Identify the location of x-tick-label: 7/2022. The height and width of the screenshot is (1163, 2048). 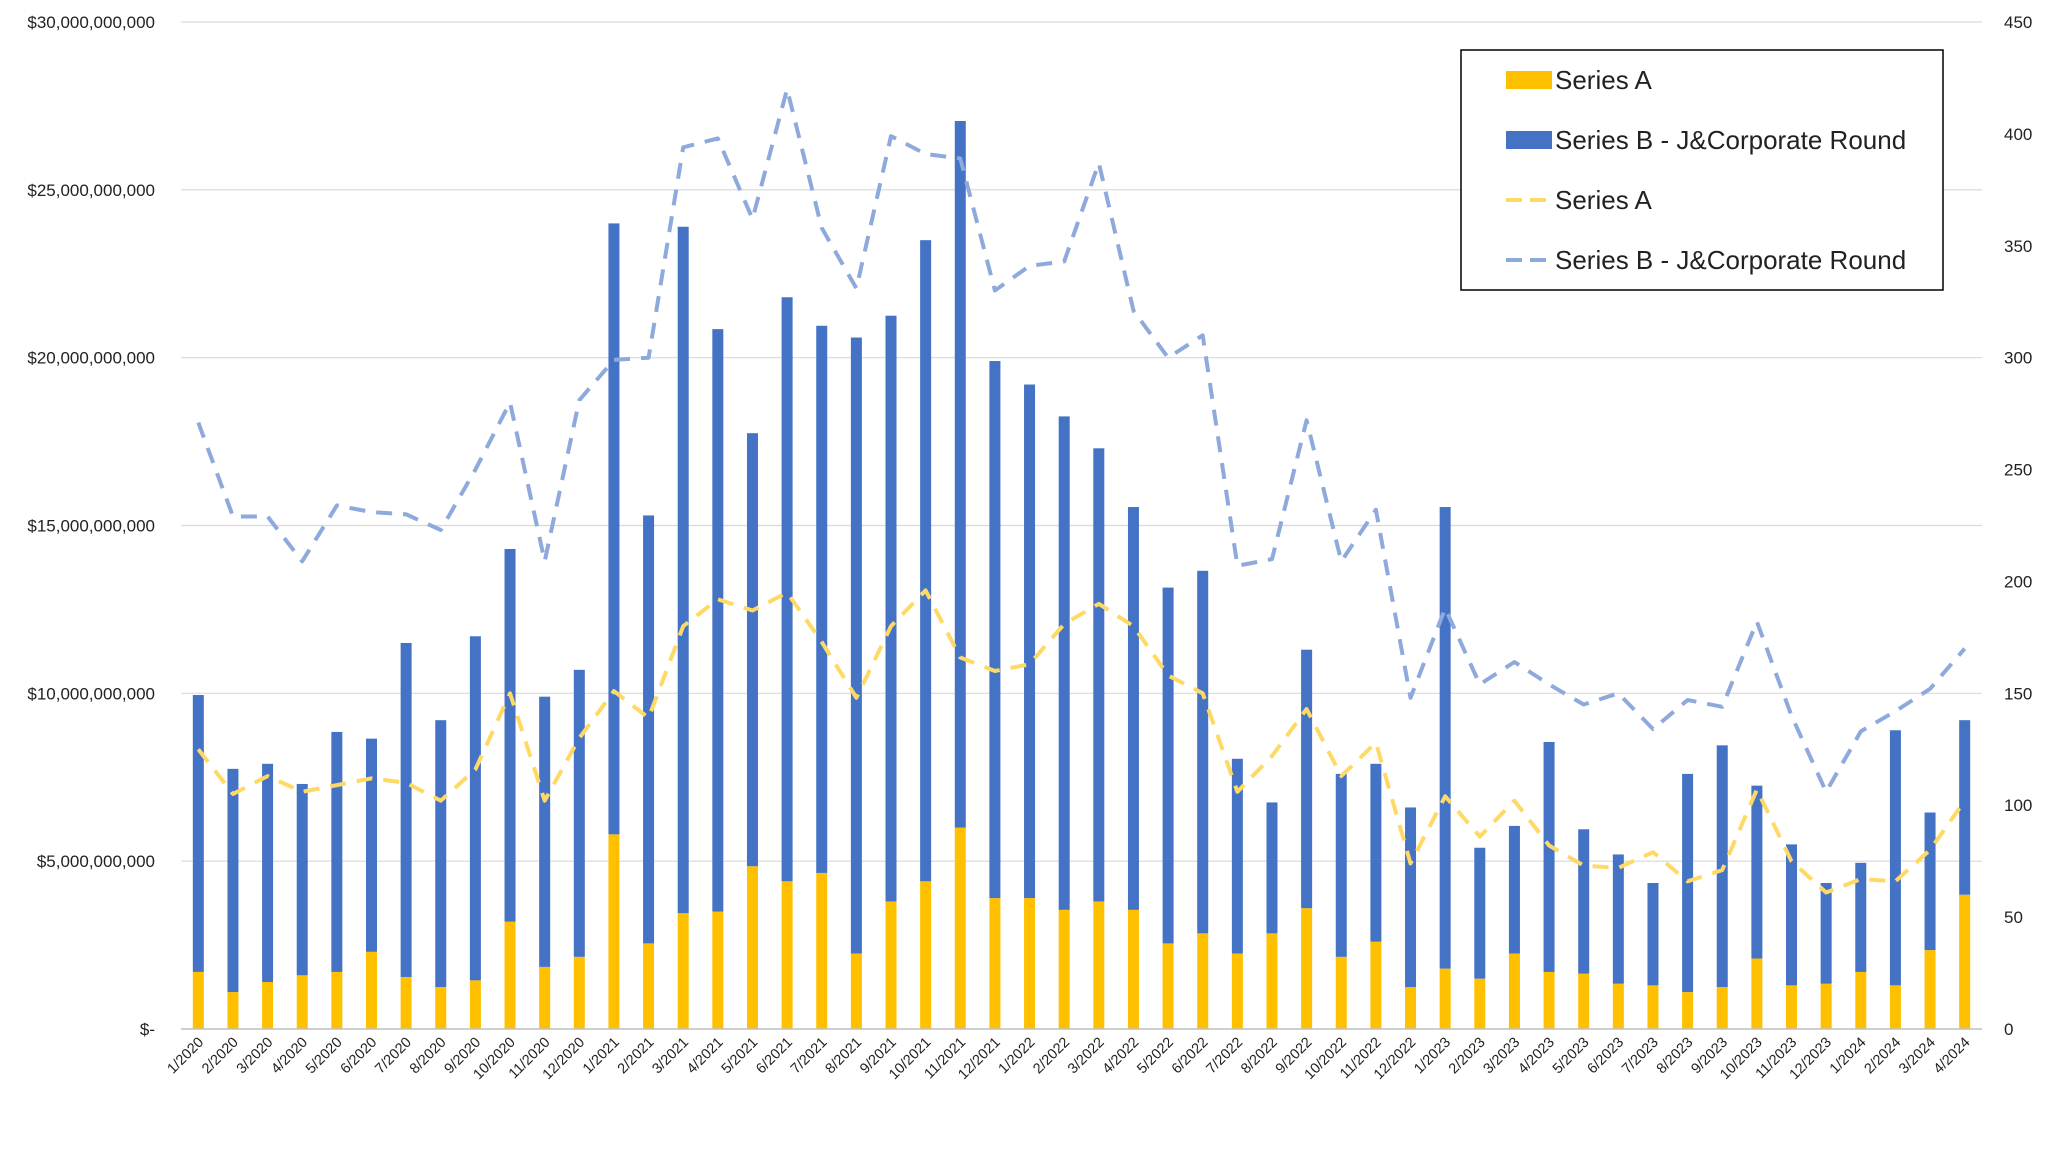
(1225, 1056).